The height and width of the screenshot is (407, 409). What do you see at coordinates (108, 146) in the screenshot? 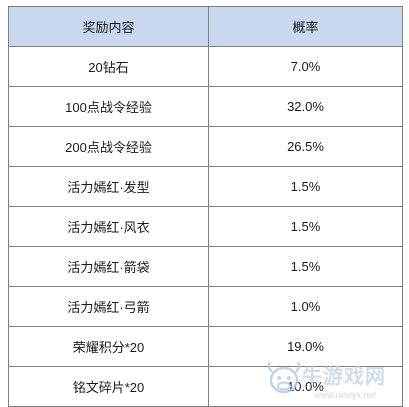
I see `reward-item-cell: 200点战令经验` at bounding box center [108, 146].